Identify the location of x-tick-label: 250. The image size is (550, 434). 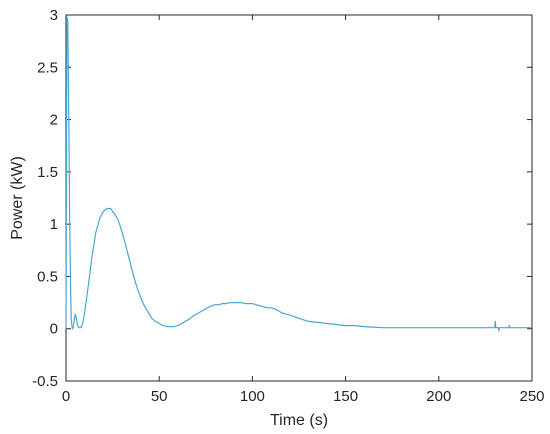
(531, 396).